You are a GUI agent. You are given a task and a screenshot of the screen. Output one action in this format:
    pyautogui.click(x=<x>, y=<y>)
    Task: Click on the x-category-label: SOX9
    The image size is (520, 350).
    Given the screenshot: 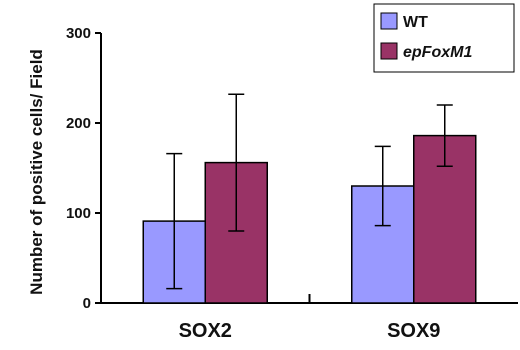 What is the action you would take?
    pyautogui.click(x=413, y=331)
    